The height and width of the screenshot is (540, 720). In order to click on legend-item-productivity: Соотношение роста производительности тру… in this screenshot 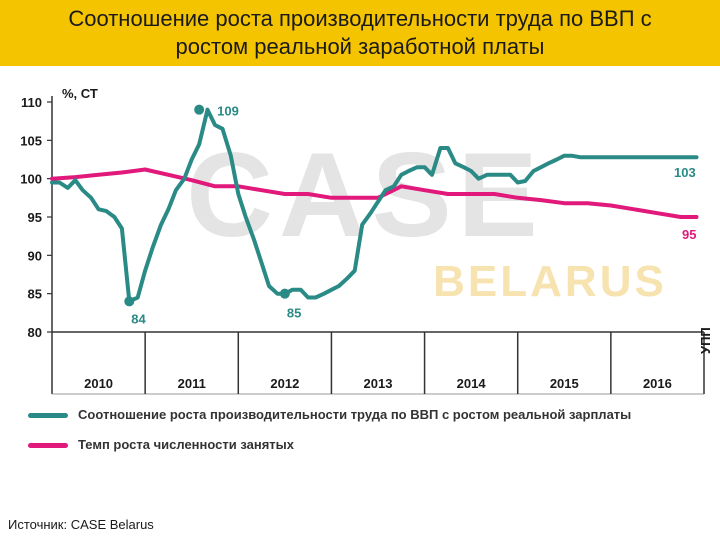, I will do `click(329, 415)`.